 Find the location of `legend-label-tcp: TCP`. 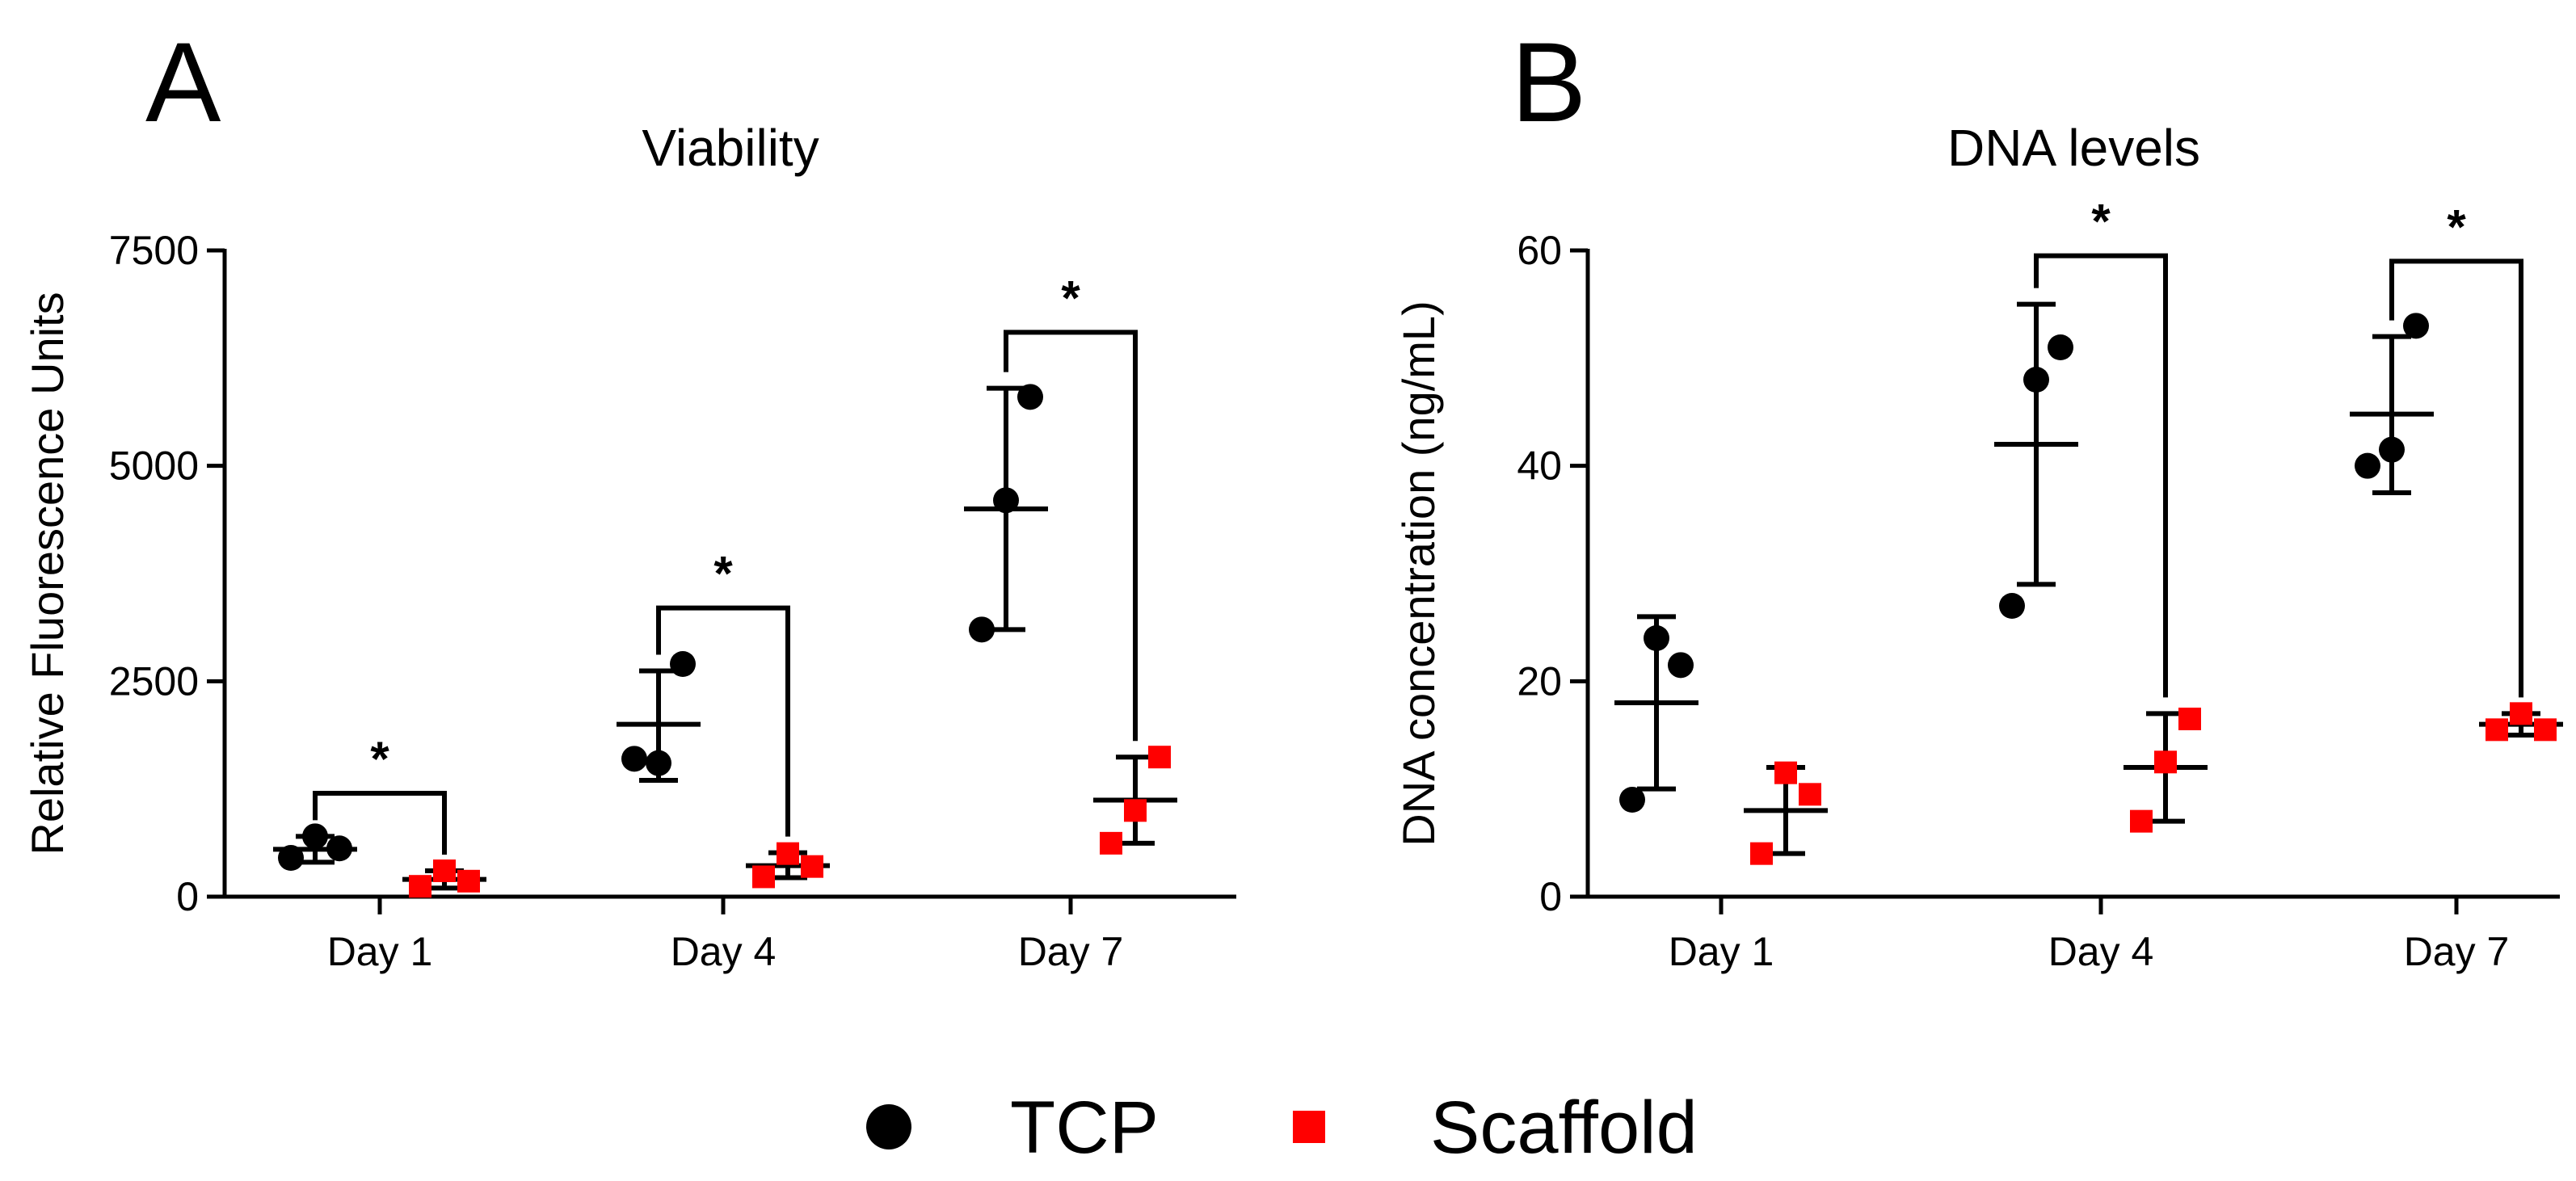

legend-label-tcp: TCP is located at coordinates (1084, 1128).